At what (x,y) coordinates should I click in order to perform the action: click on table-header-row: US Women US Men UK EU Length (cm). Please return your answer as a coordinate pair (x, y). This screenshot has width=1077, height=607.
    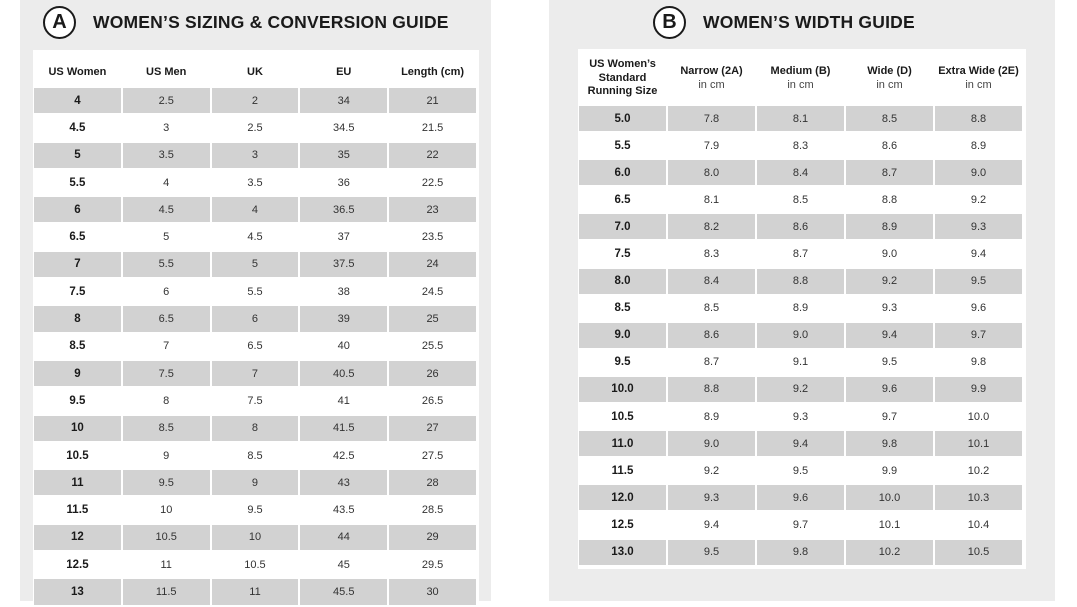
    Looking at the image, I should click on (255, 72).